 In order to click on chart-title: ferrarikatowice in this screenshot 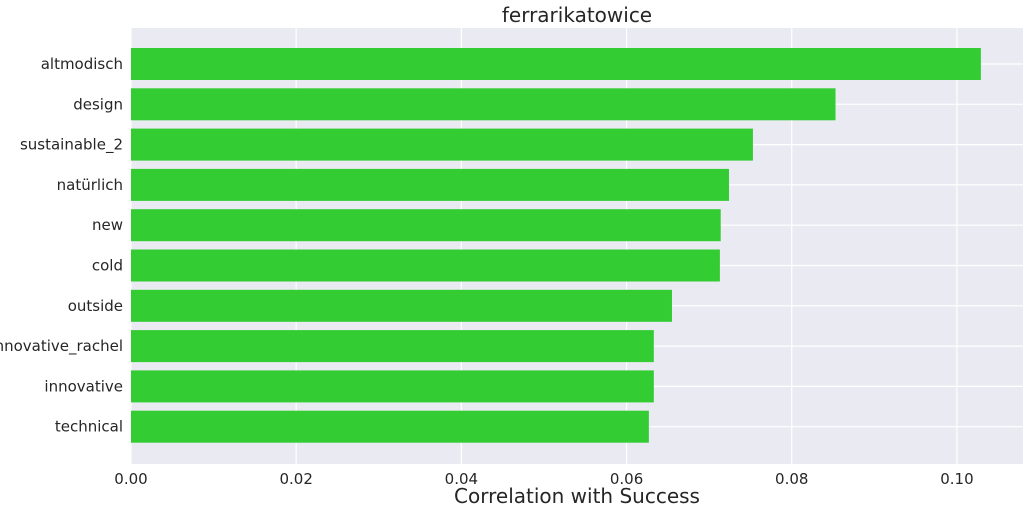, I will do `click(577, 15)`.